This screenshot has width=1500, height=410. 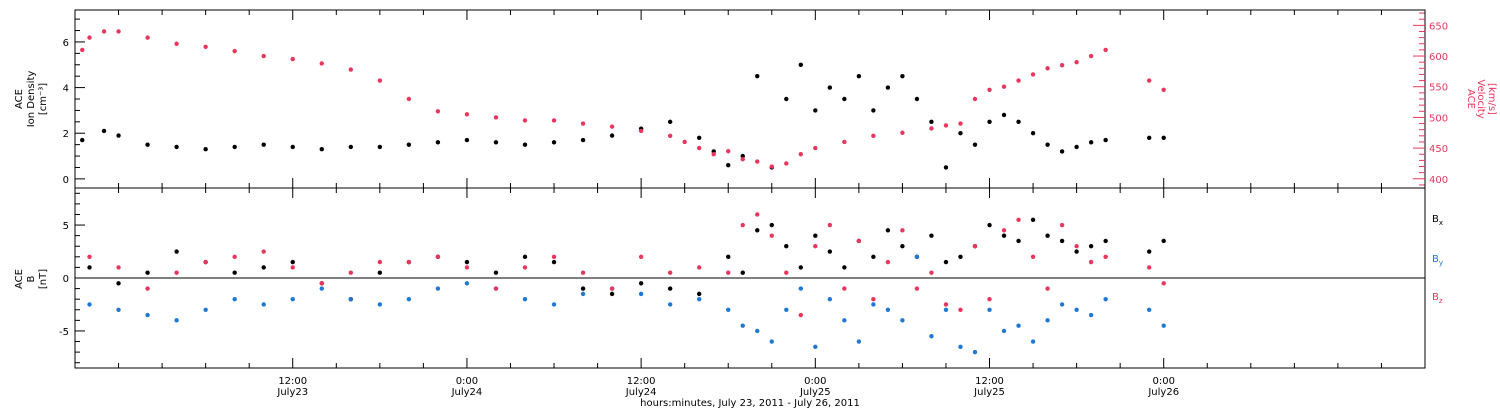 I want to click on velocity-tick-label: 500, so click(x=1438, y=118).